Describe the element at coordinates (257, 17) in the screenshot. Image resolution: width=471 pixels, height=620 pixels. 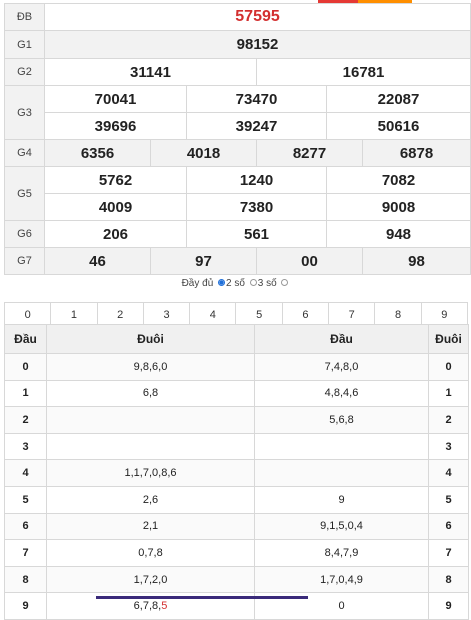
I see `special-prize-value: 57595` at that location.